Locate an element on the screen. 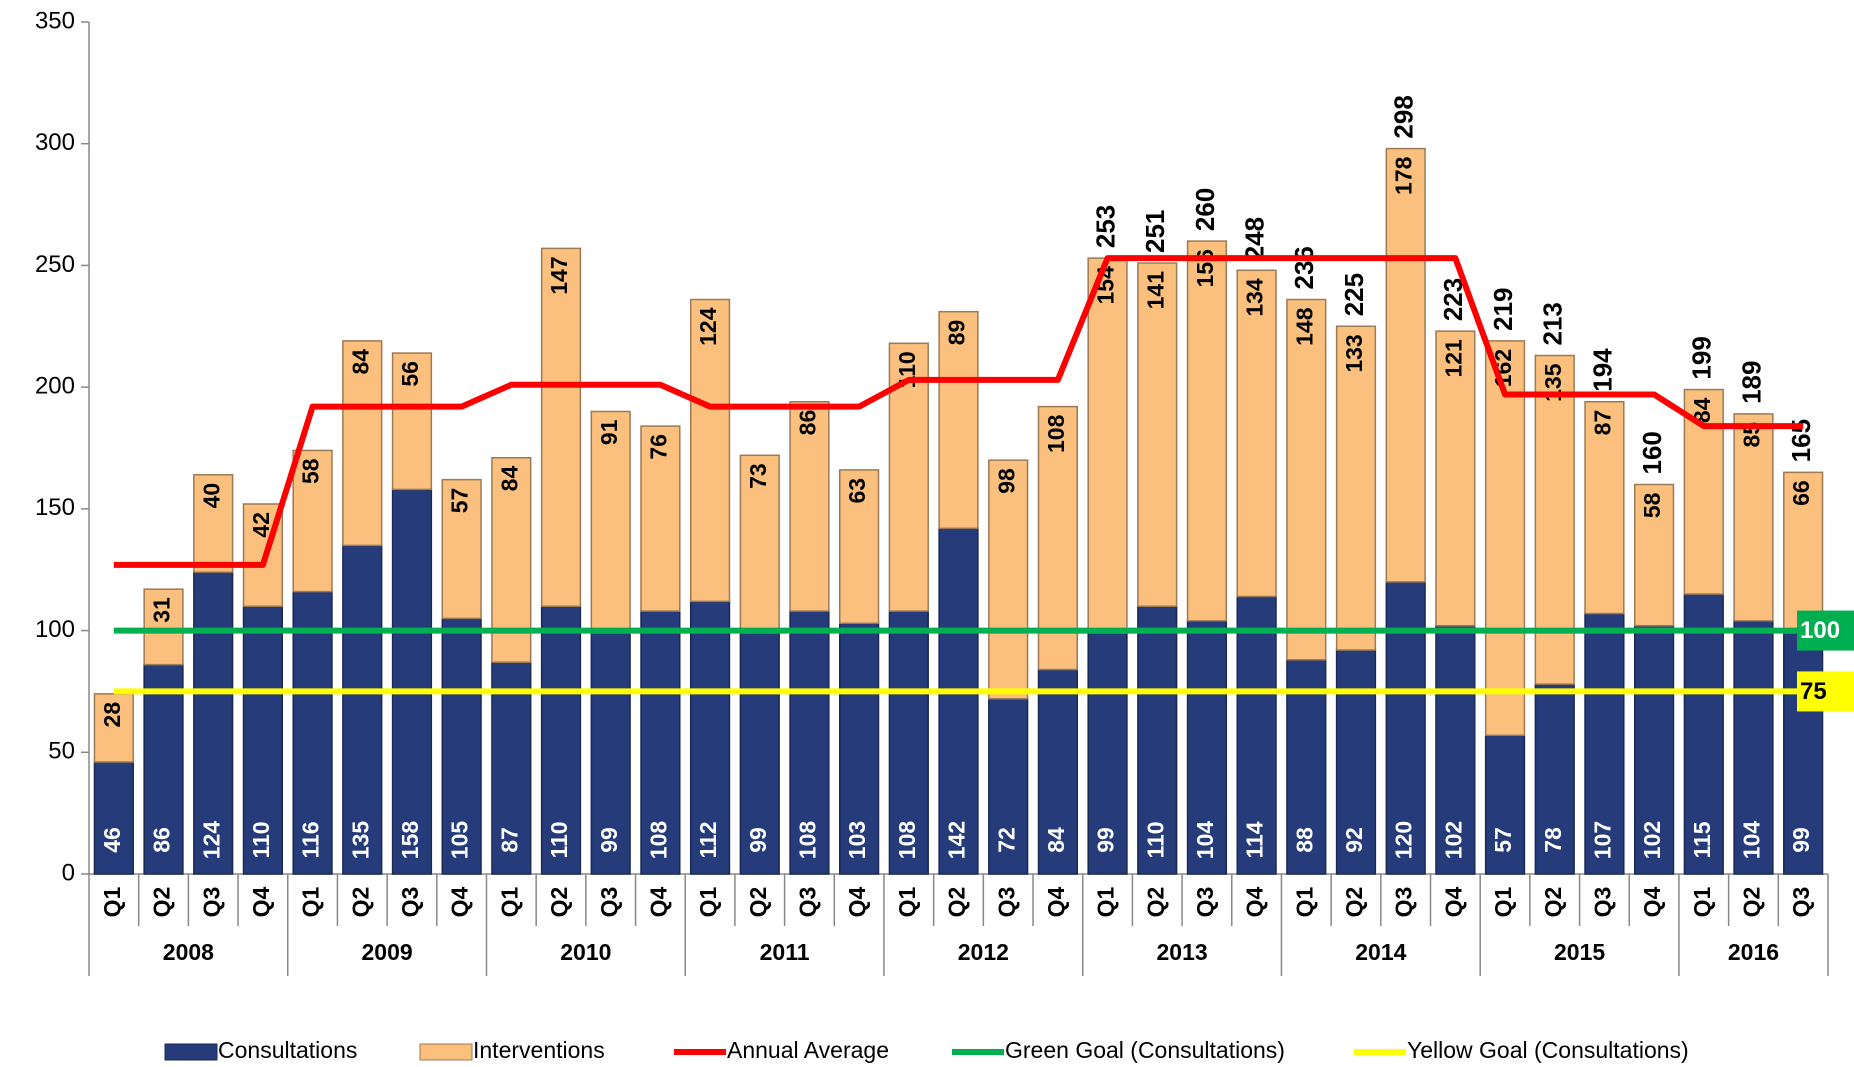 Image resolution: width=1854 pixels, height=1067 pixels. value-label: 63 is located at coordinates (857, 491).